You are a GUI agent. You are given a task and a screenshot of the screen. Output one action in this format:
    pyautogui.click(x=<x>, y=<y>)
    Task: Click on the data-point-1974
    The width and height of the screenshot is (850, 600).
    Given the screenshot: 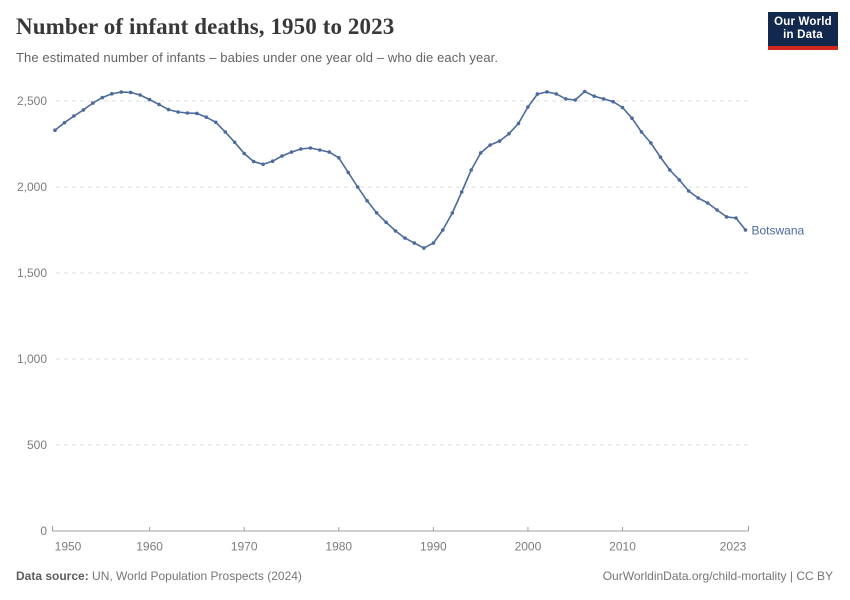 What is the action you would take?
    pyautogui.click(x=282, y=156)
    